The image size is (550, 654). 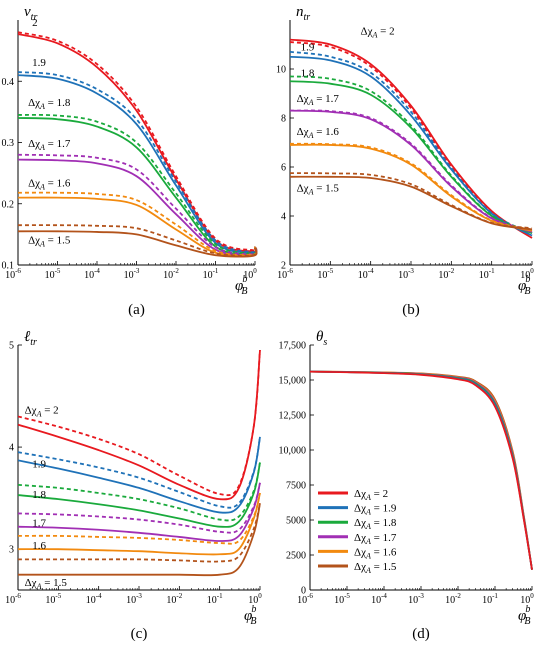 What do you see at coordinates (30, 338) in the screenshot?
I see `y-axis-title: ℓtr` at bounding box center [30, 338].